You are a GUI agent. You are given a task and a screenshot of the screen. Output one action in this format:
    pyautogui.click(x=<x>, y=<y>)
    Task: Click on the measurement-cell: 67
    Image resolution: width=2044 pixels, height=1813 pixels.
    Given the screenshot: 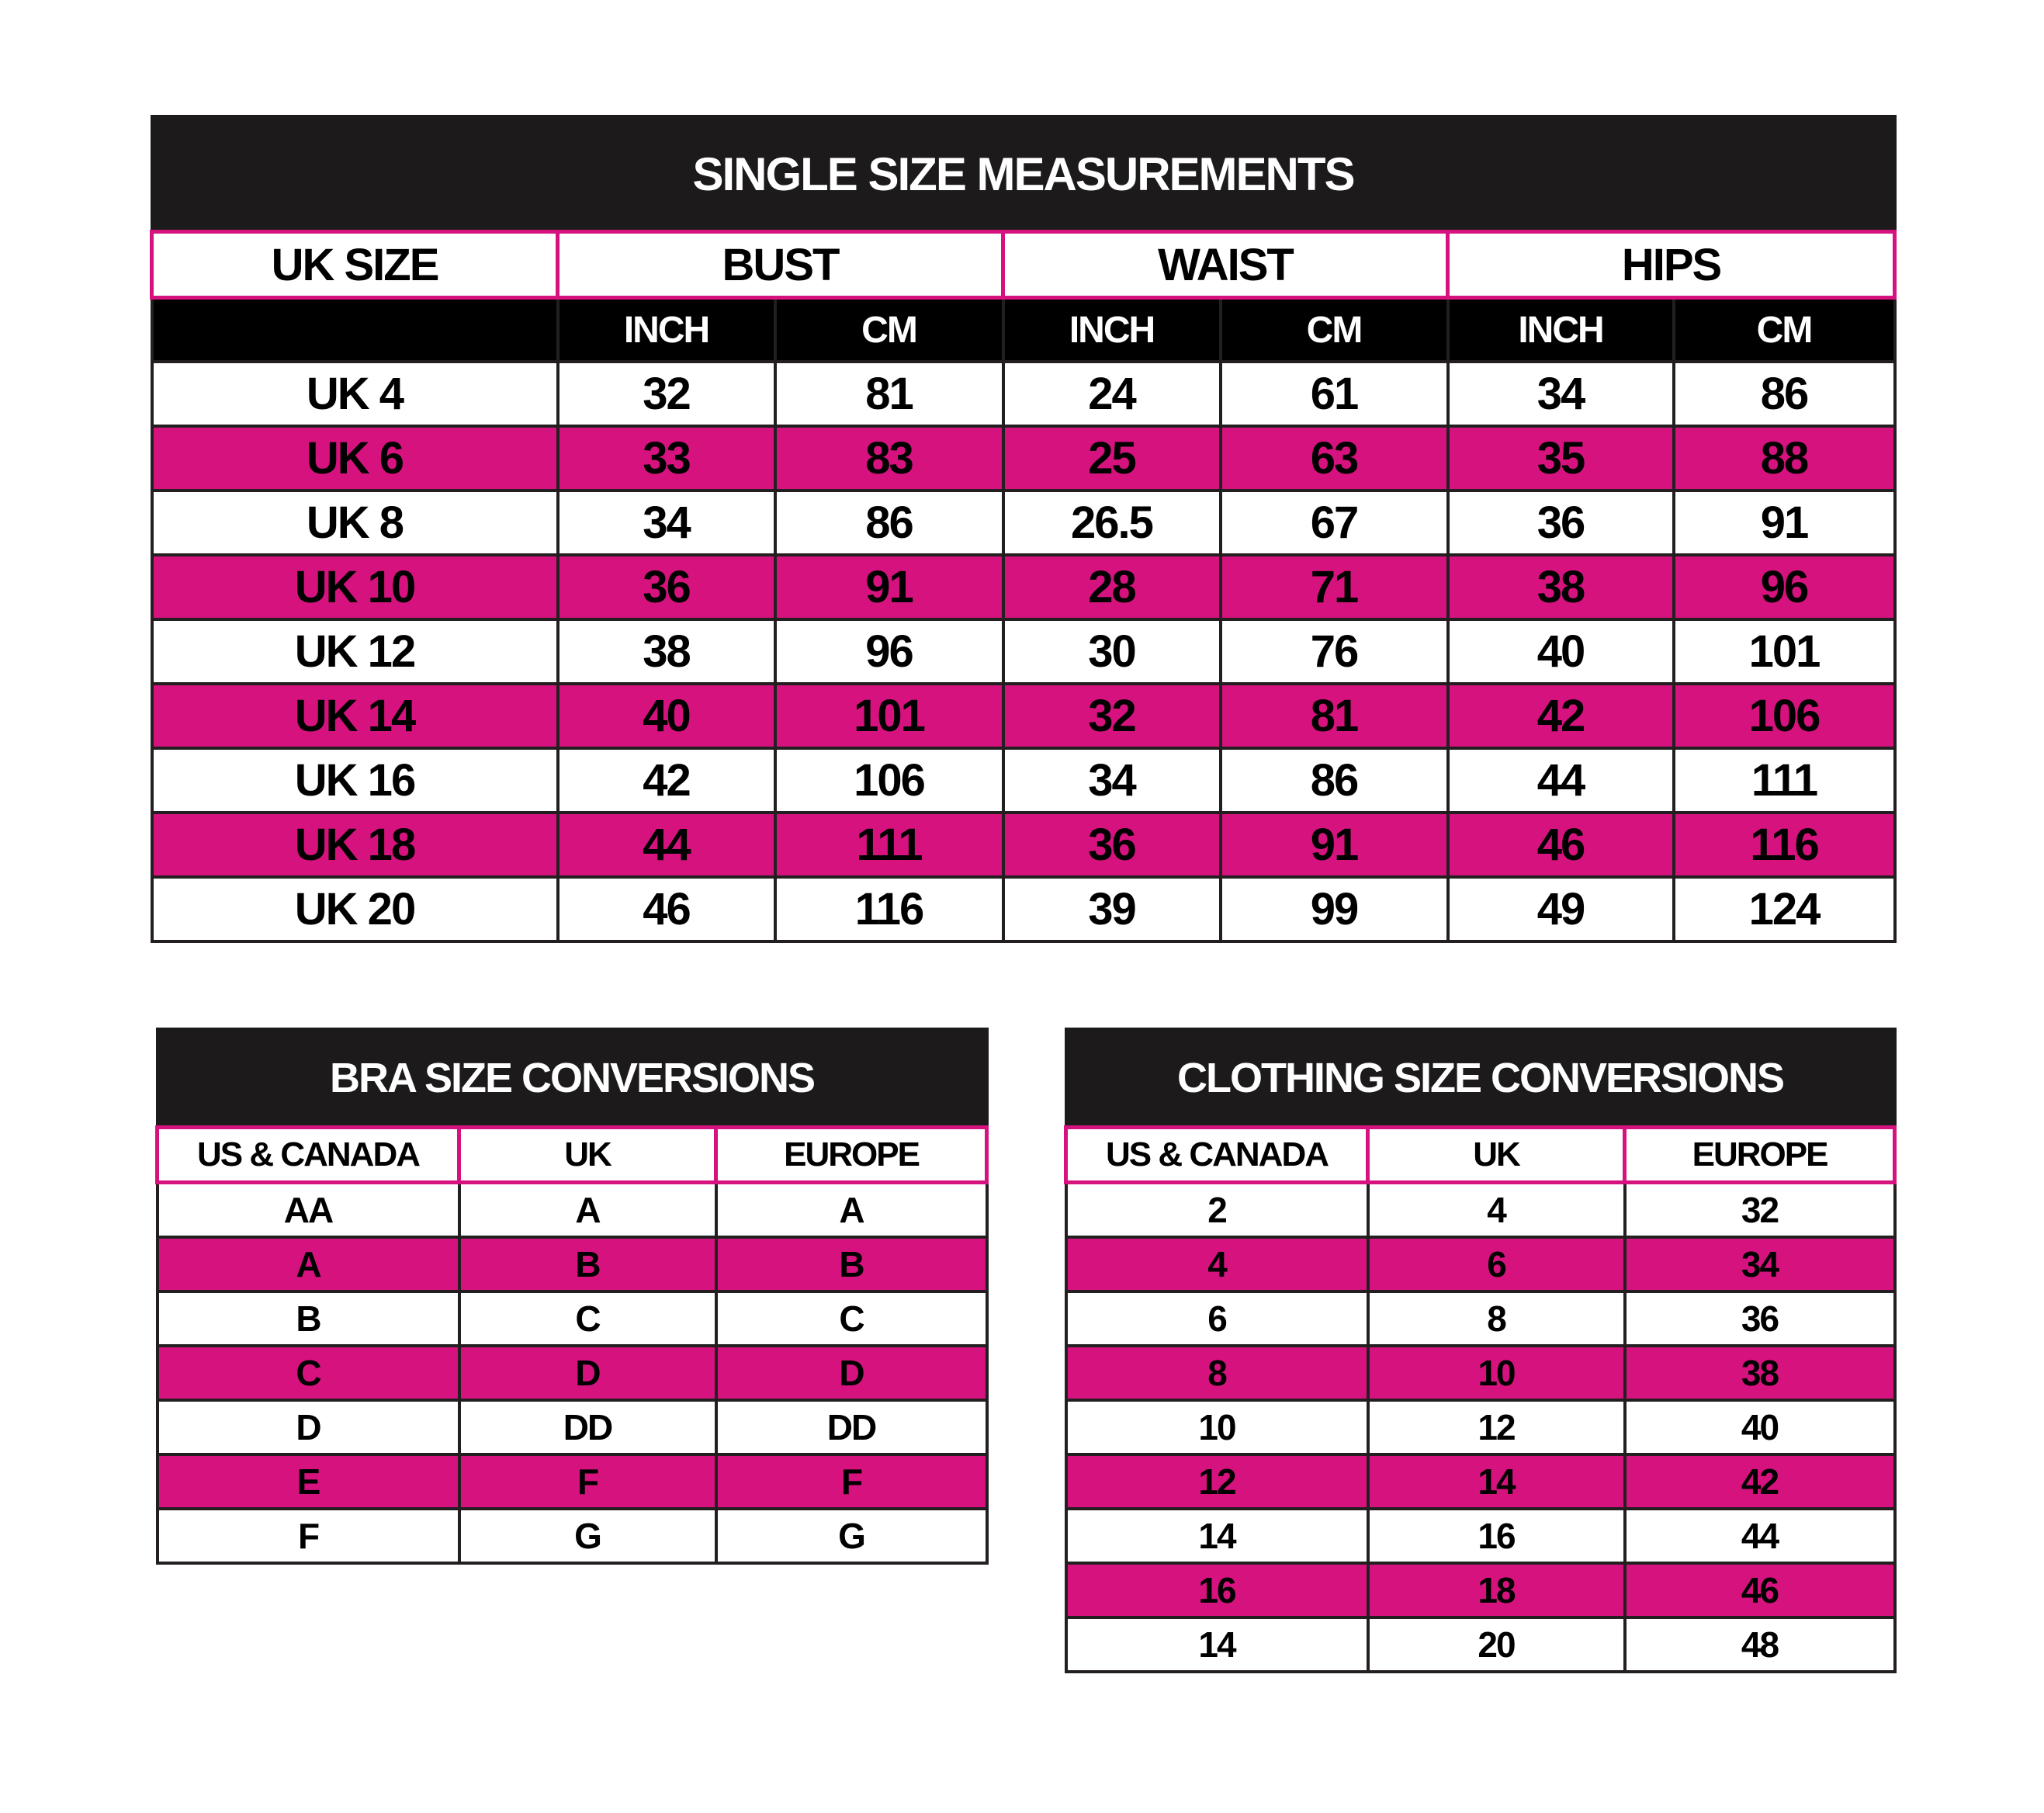 What is the action you would take?
    pyautogui.click(x=1334, y=523)
    